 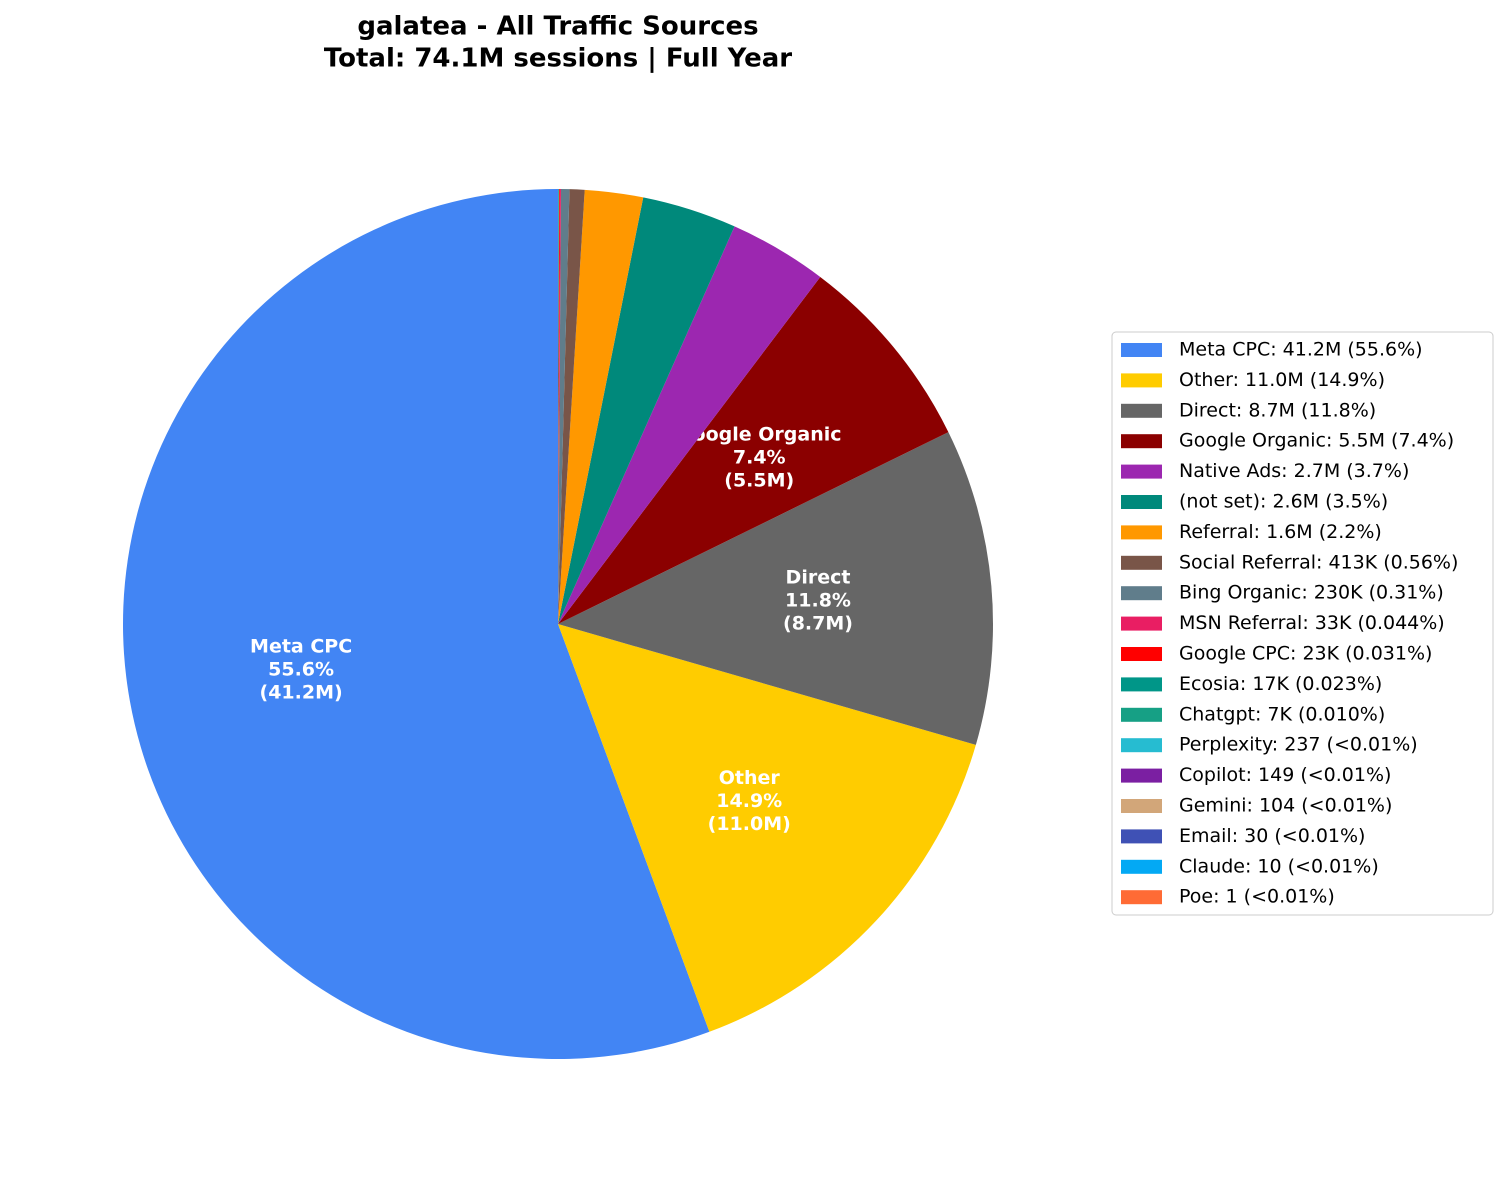 I want to click on legend-label: Google Organic: 5.5M (7.4%), so click(x=1316, y=441).